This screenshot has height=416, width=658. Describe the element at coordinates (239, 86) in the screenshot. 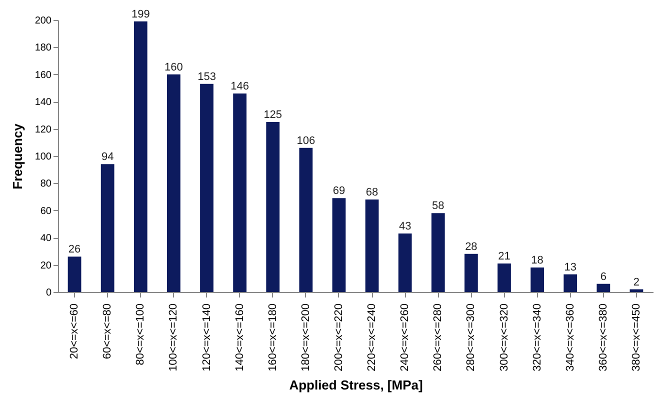

I see `data-label: 146` at that location.